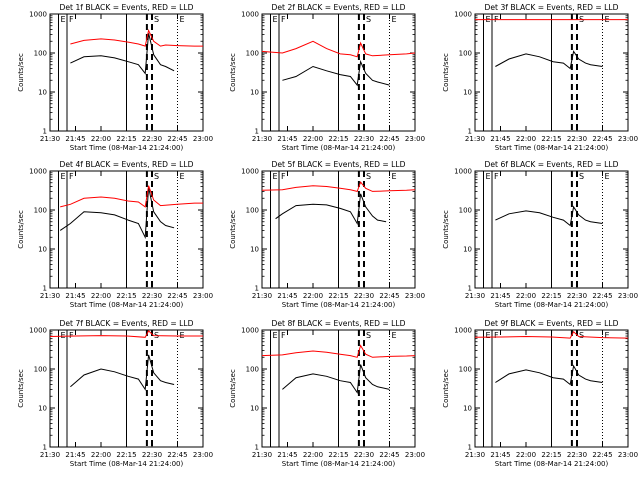 The height and width of the screenshot is (480, 640). Describe the element at coordinates (552, 164) in the screenshot. I see `panel-title: Det 6f BLACK = Events, RED = LLD` at that location.